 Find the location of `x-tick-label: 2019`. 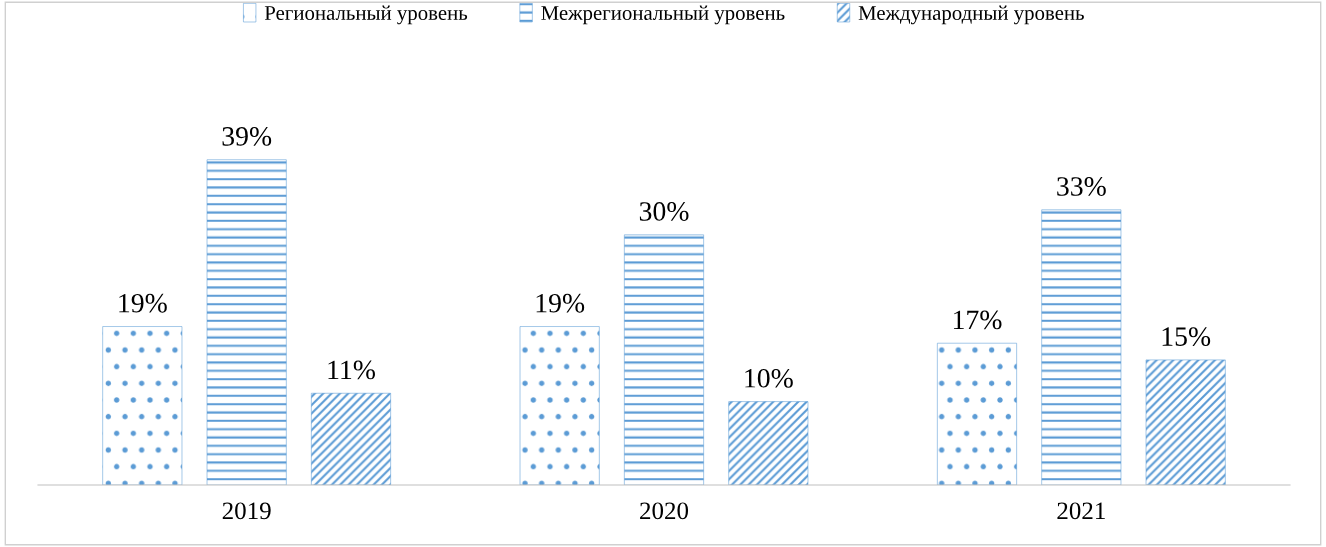

x-tick-label: 2019 is located at coordinates (246, 511).